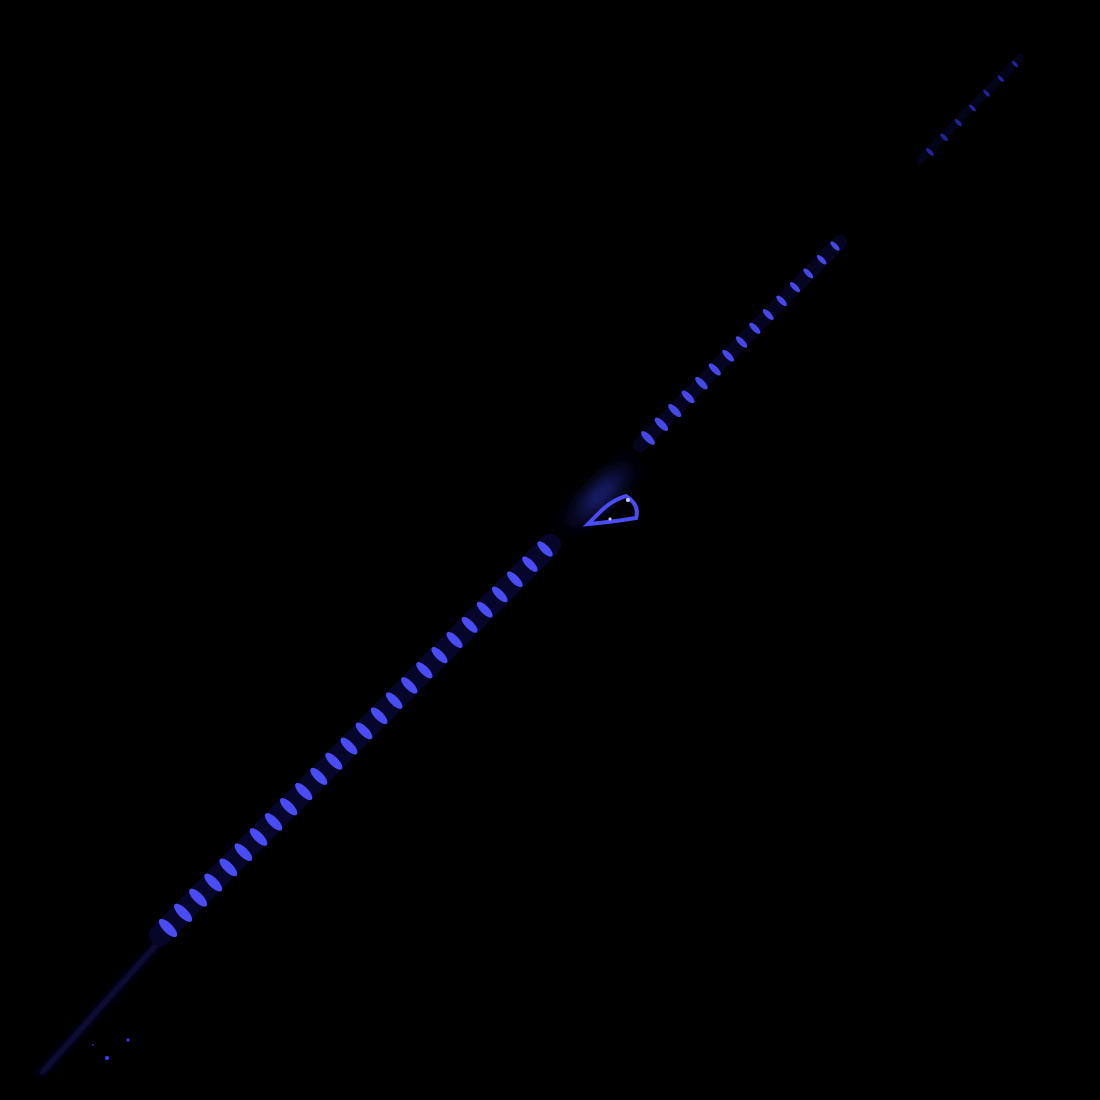 The height and width of the screenshot is (1100, 1100). I want to click on rod-butt-section, so click(102, 1005).